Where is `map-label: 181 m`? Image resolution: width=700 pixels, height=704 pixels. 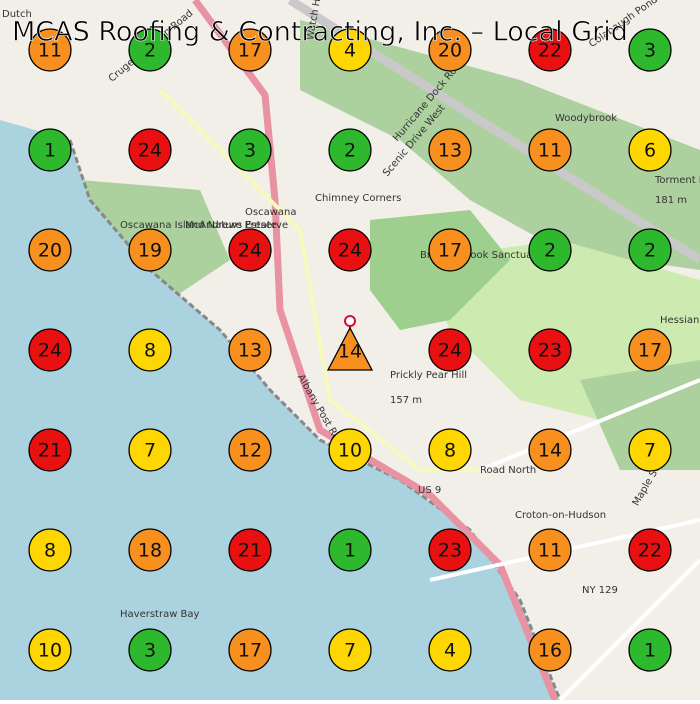 map-label: 181 m is located at coordinates (671, 200).